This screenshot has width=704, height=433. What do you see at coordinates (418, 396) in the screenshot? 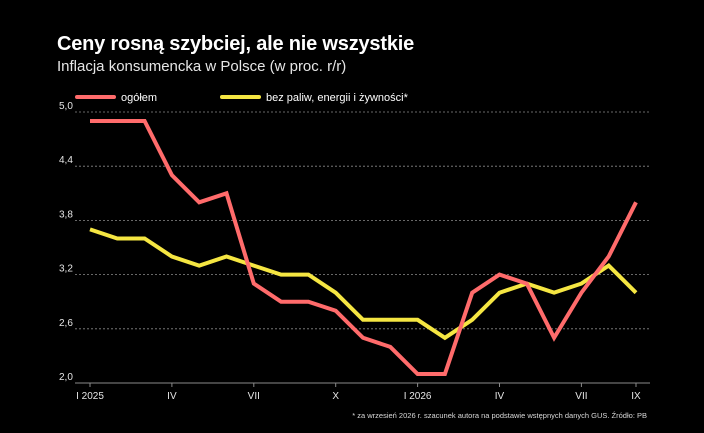
I see `x-tick-label: I 2026` at bounding box center [418, 396].